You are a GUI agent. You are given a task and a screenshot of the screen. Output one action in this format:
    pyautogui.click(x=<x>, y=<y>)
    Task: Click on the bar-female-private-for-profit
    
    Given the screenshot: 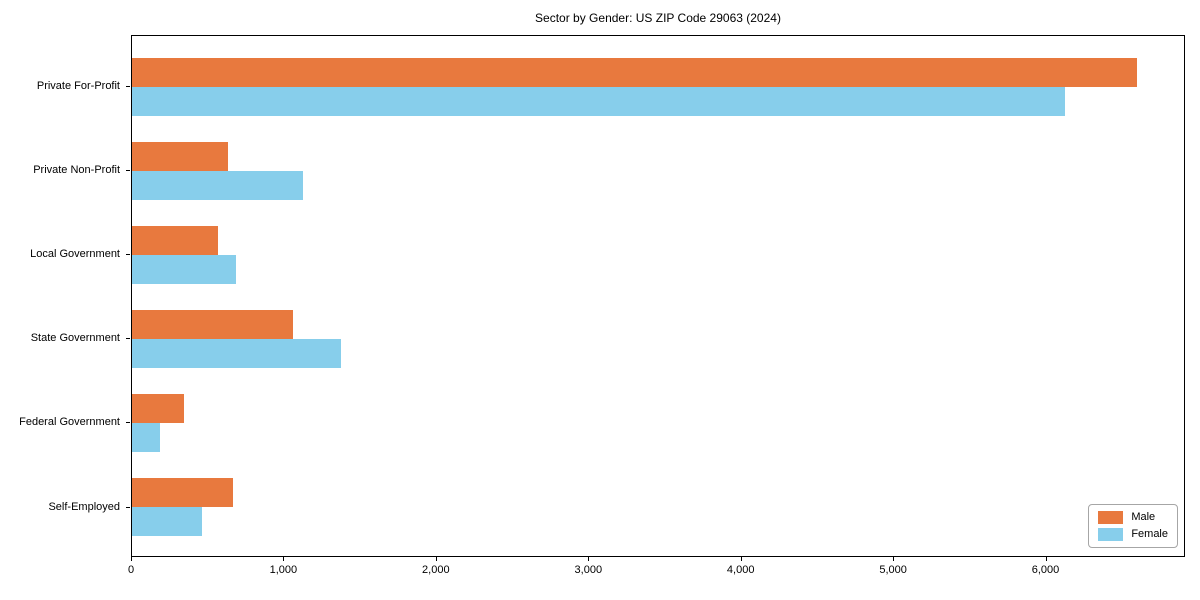 What is the action you would take?
    pyautogui.click(x=598, y=101)
    